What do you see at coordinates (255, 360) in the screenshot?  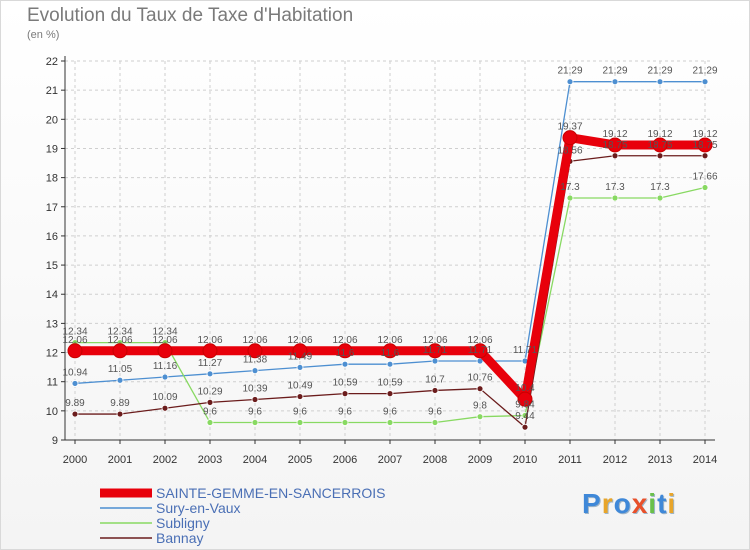 I see `data-label: 11.38` at bounding box center [255, 360].